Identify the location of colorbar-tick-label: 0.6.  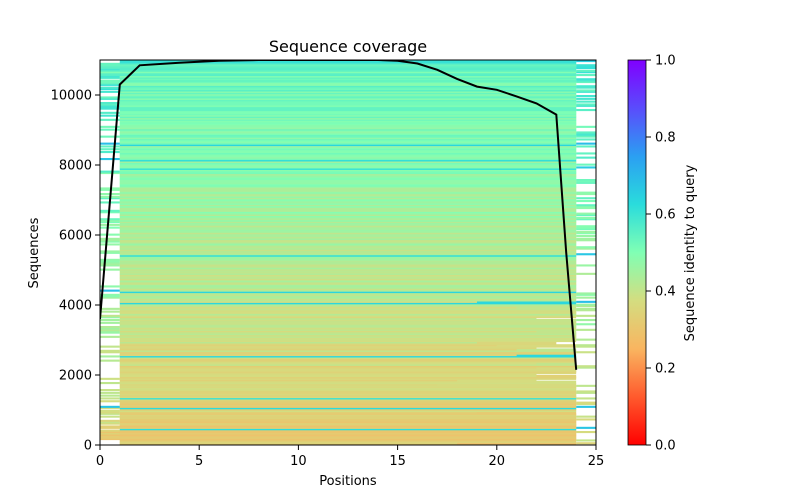
(665, 215).